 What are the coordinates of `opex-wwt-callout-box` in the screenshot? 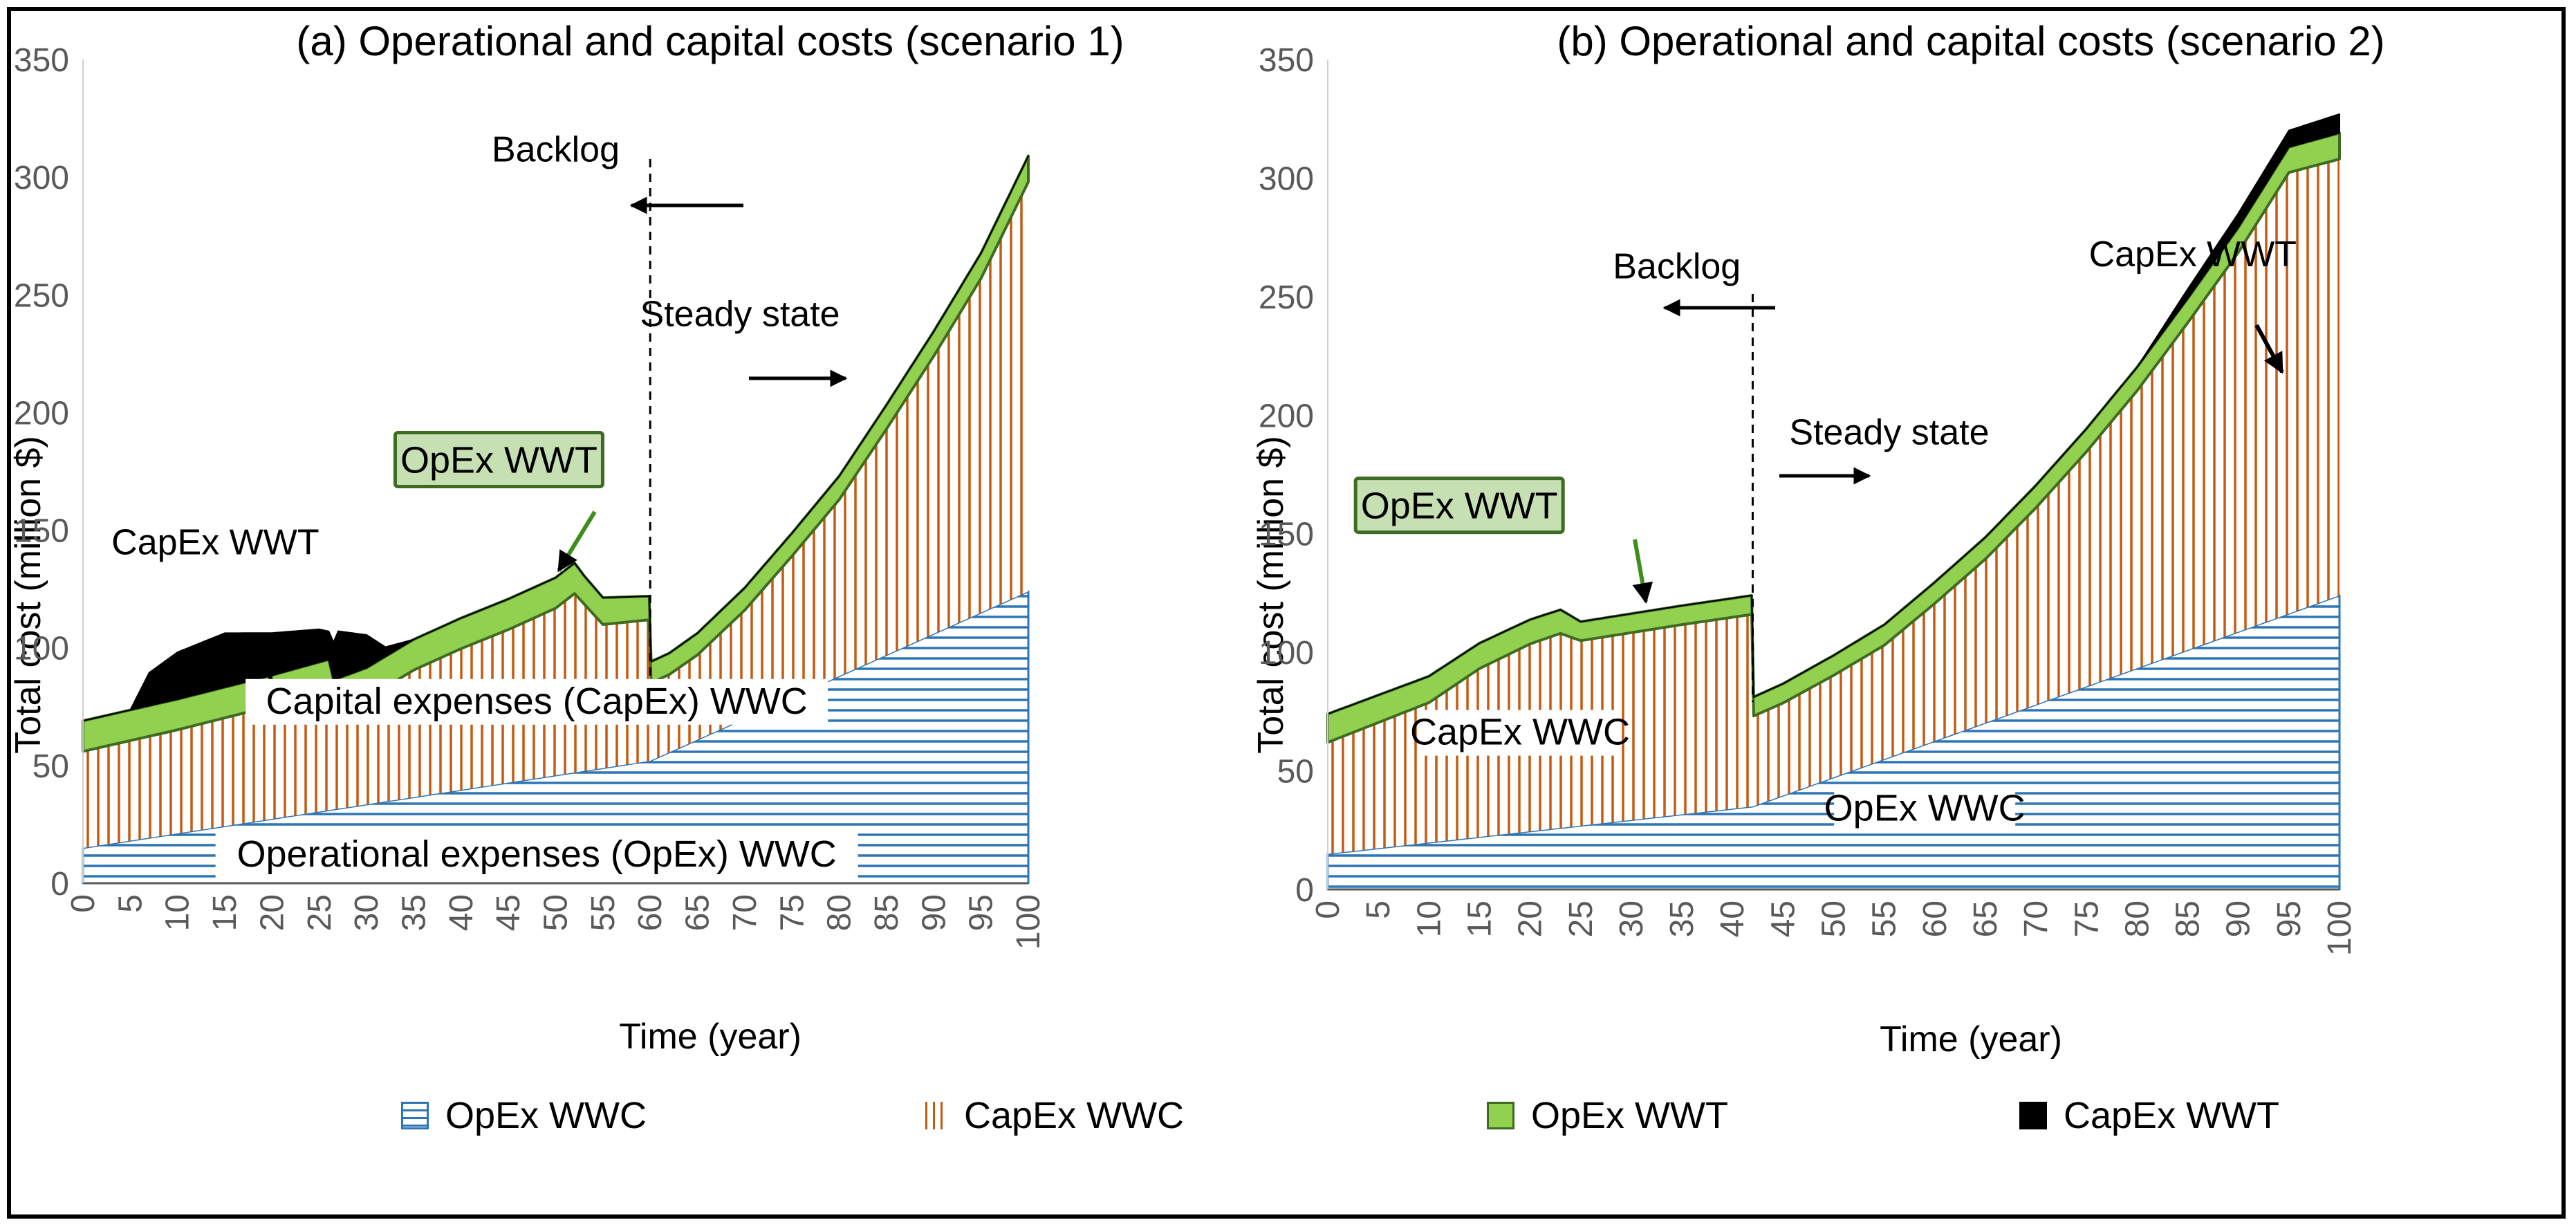 It's located at (499, 459).